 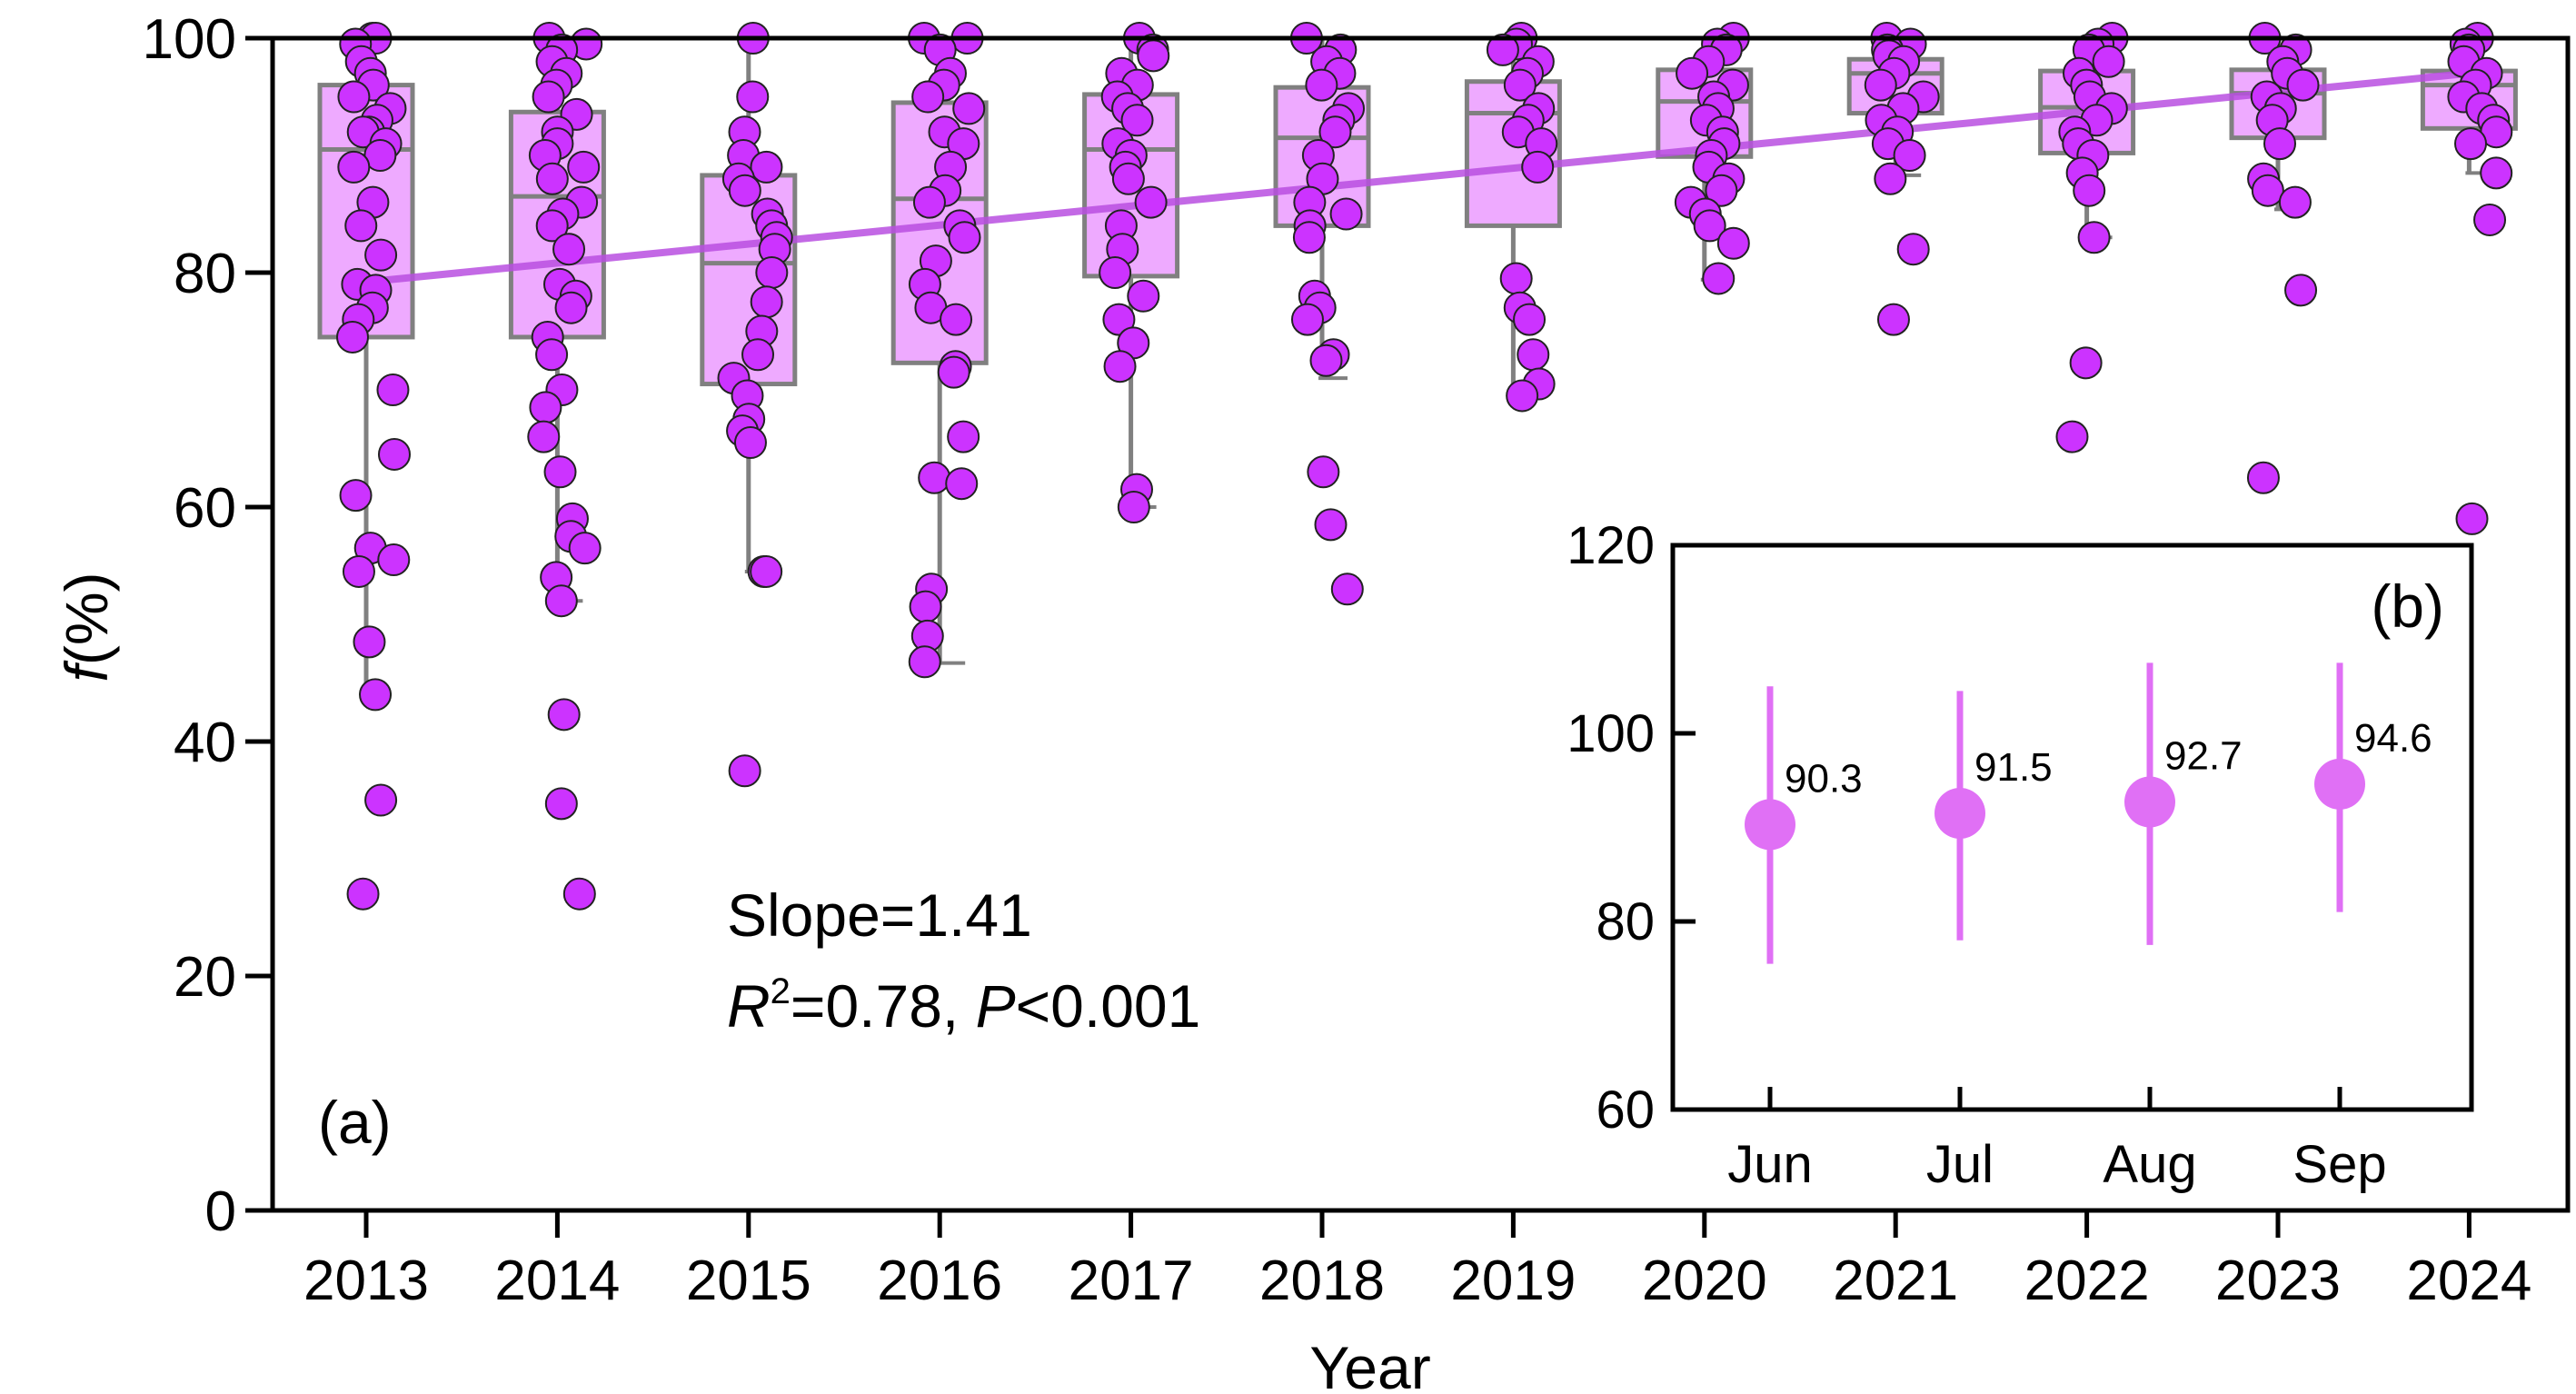 What do you see at coordinates (557, 1281) in the screenshot?
I see `x-tick-label: 2014` at bounding box center [557, 1281].